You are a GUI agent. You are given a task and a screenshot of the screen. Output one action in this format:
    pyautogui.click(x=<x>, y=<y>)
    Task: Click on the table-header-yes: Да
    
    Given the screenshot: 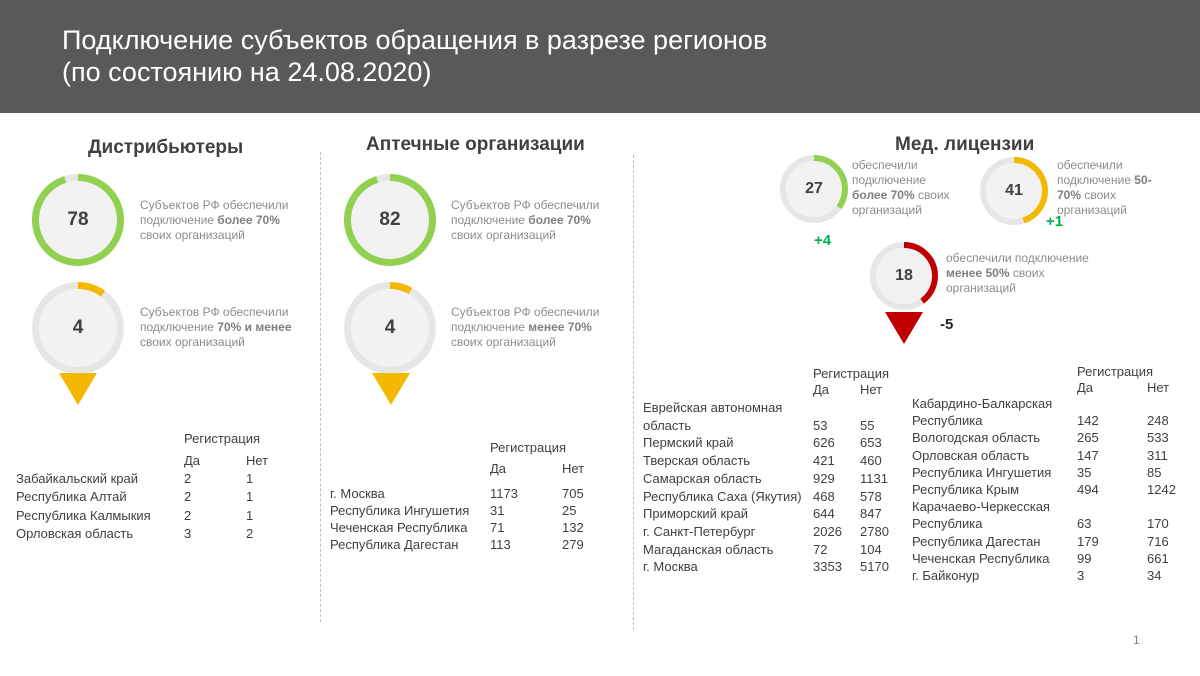 What is the action you would take?
    pyautogui.click(x=192, y=460)
    